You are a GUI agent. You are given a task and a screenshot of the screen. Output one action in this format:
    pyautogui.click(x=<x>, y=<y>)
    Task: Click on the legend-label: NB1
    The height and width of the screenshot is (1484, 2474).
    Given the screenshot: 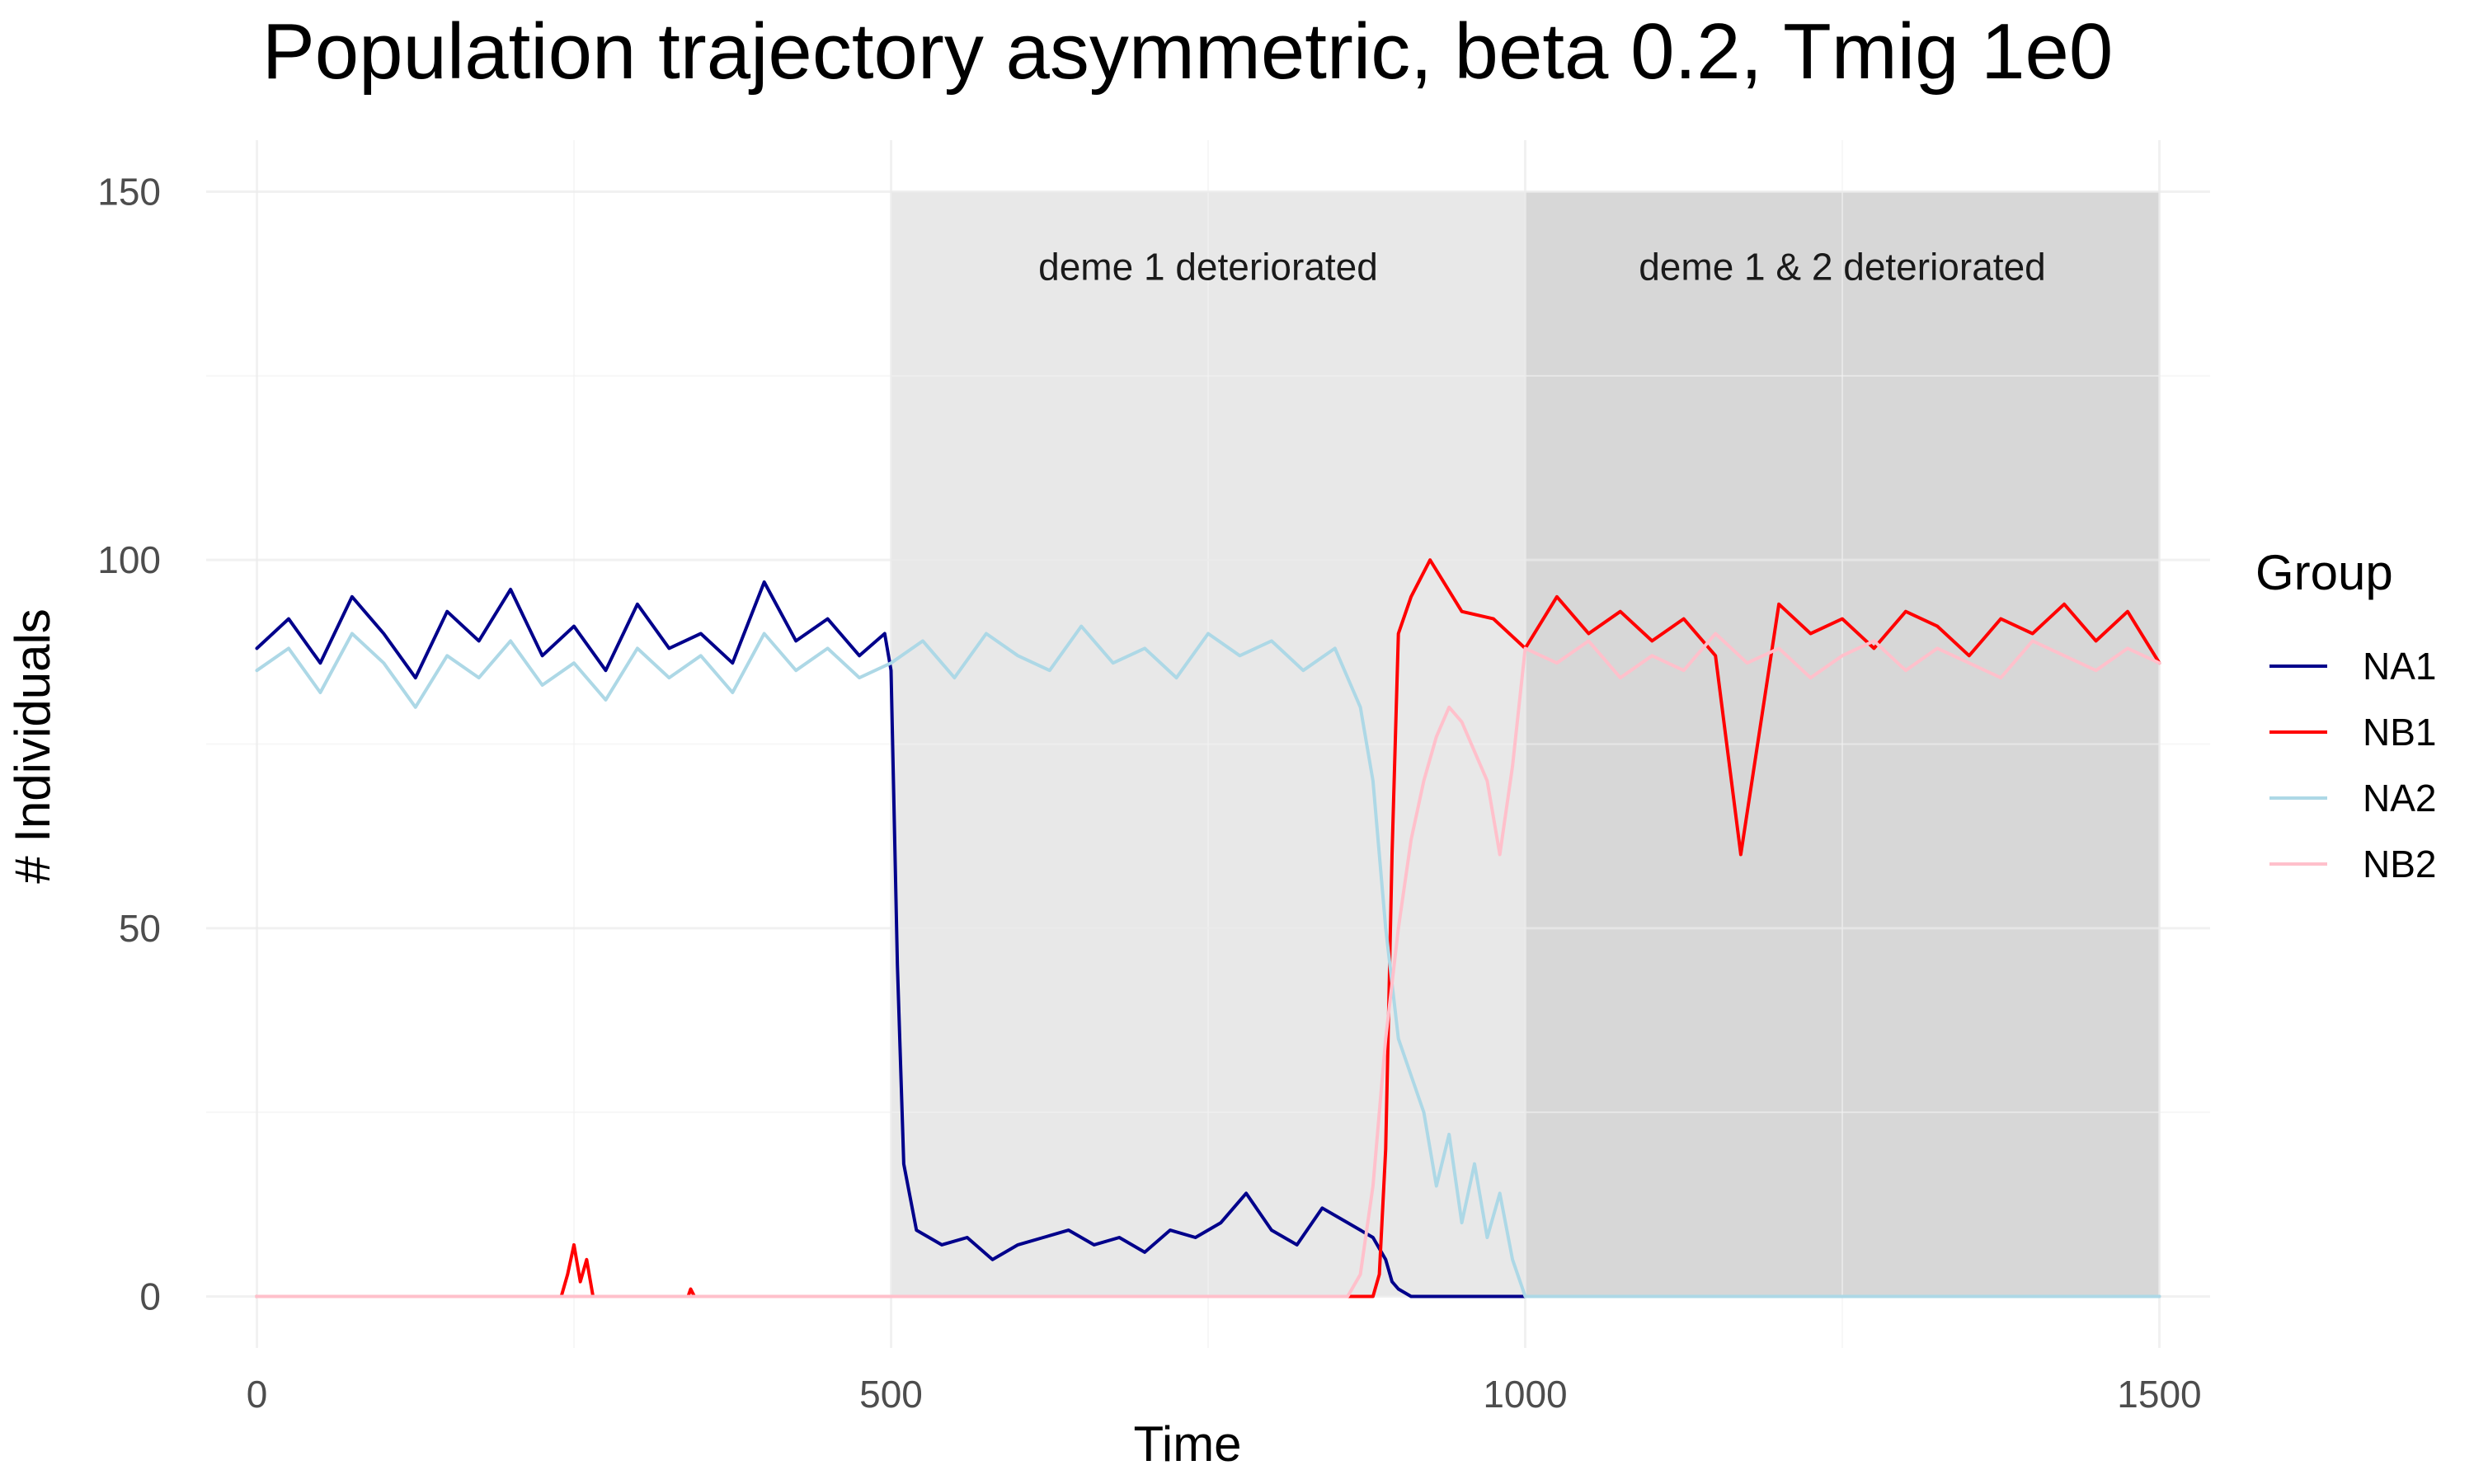 What is the action you would take?
    pyautogui.click(x=2399, y=732)
    